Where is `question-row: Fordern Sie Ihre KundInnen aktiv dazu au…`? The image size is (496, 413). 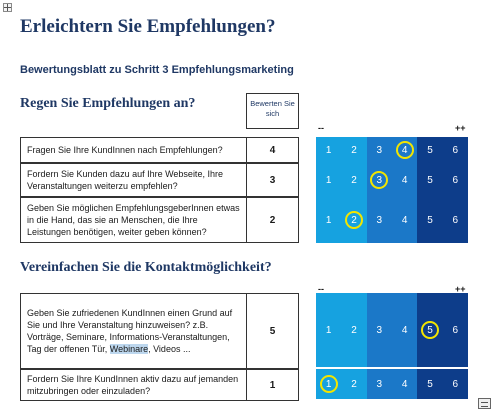 question-row: Fordern Sie Ihre KundInnen aktiv dazu au… is located at coordinates (159, 385).